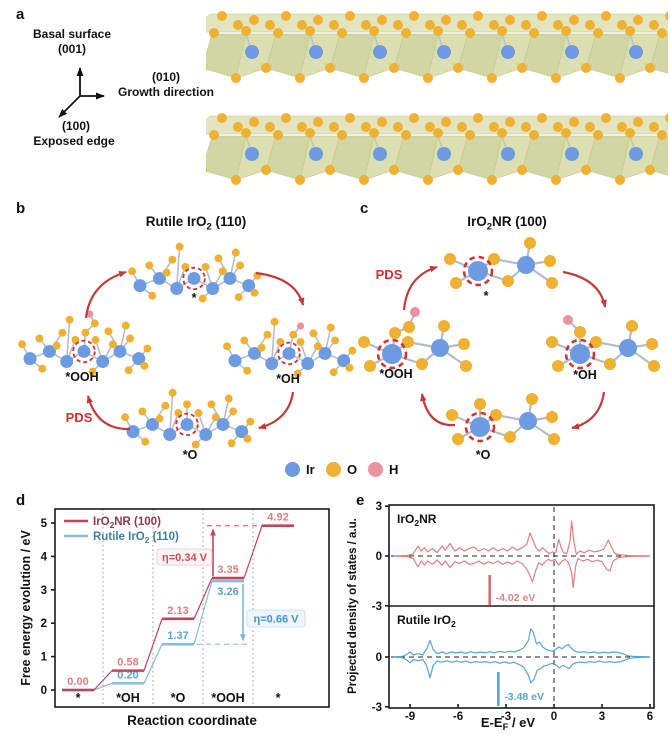 This screenshot has width=670, height=744. Describe the element at coordinates (44, 658) in the screenshot. I see `svg-text: 1` at that location.